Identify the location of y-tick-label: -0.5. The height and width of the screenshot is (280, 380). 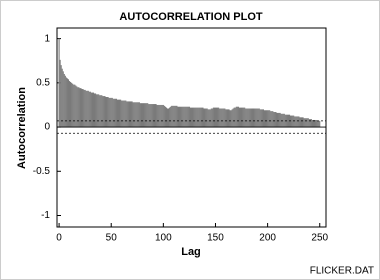
(42, 171).